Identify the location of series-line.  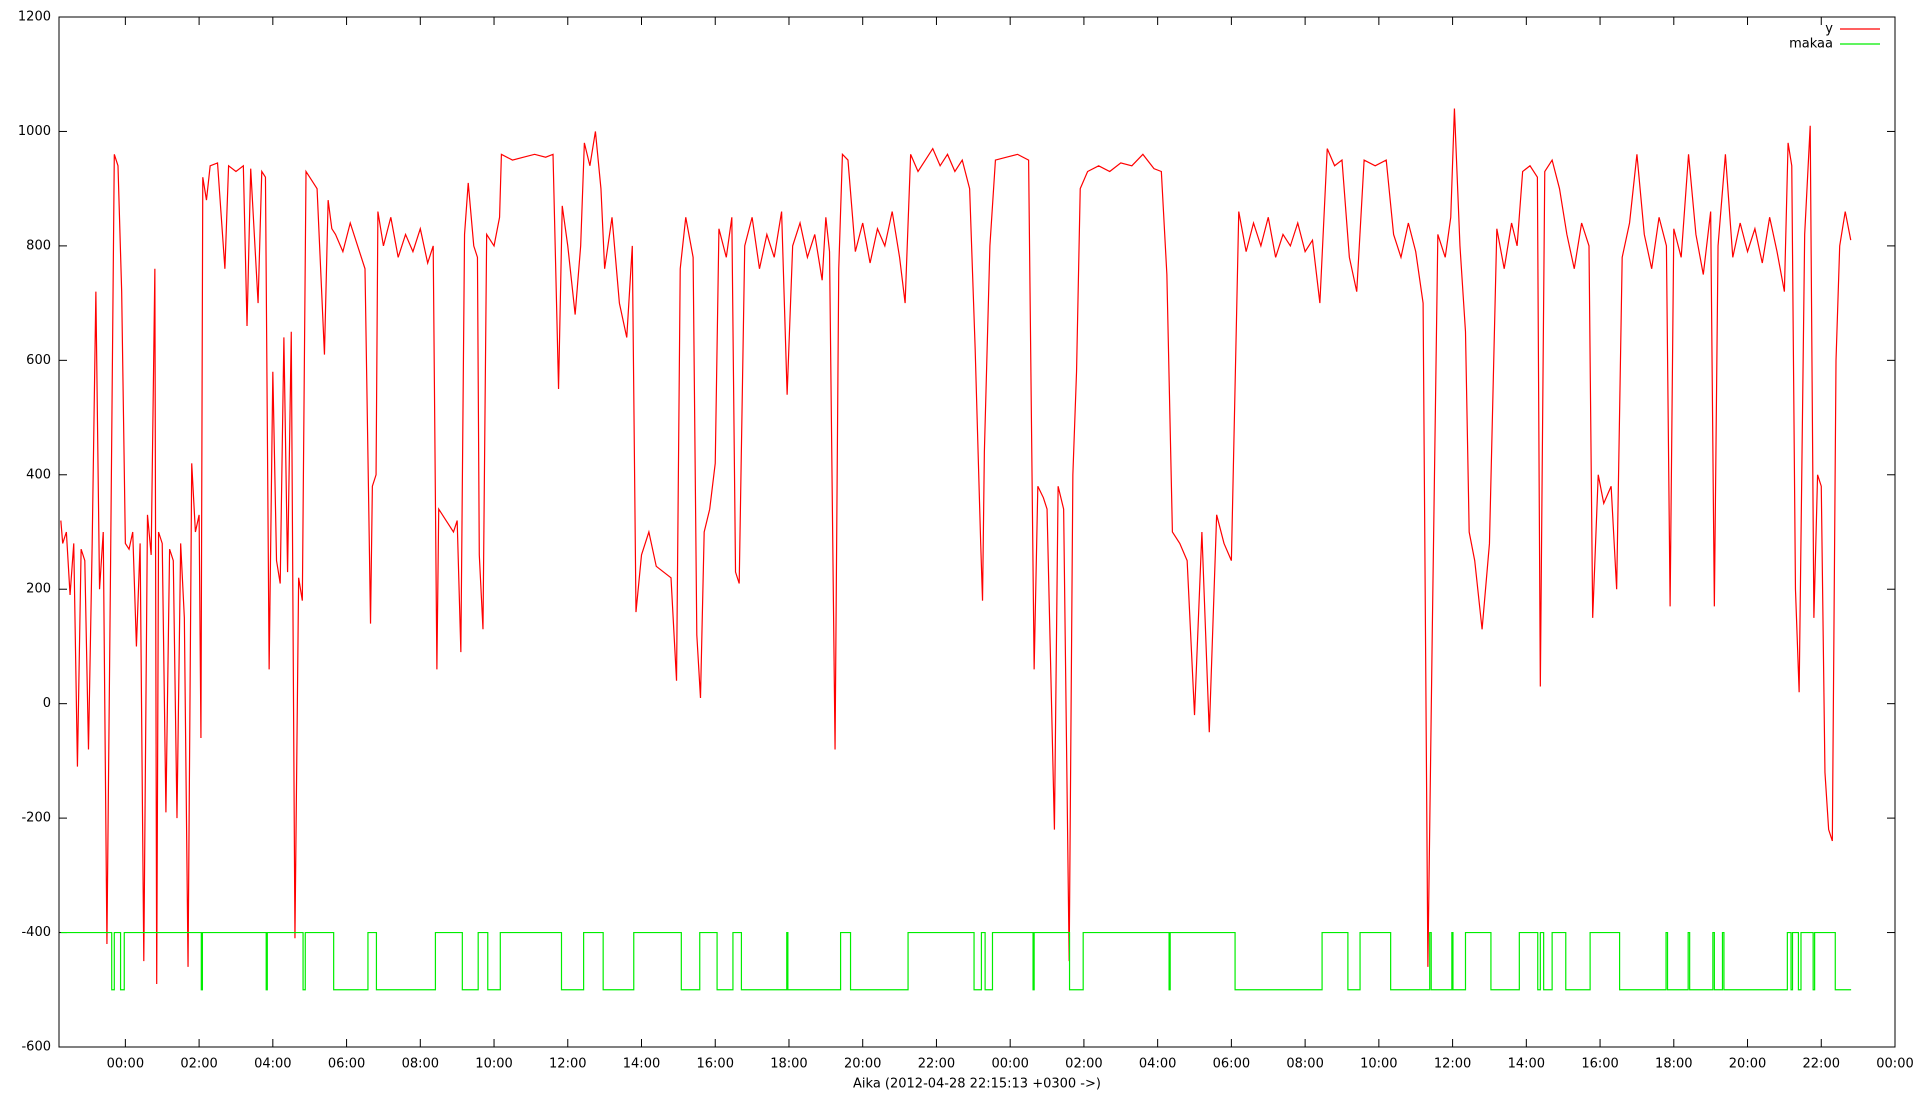
(956, 961).